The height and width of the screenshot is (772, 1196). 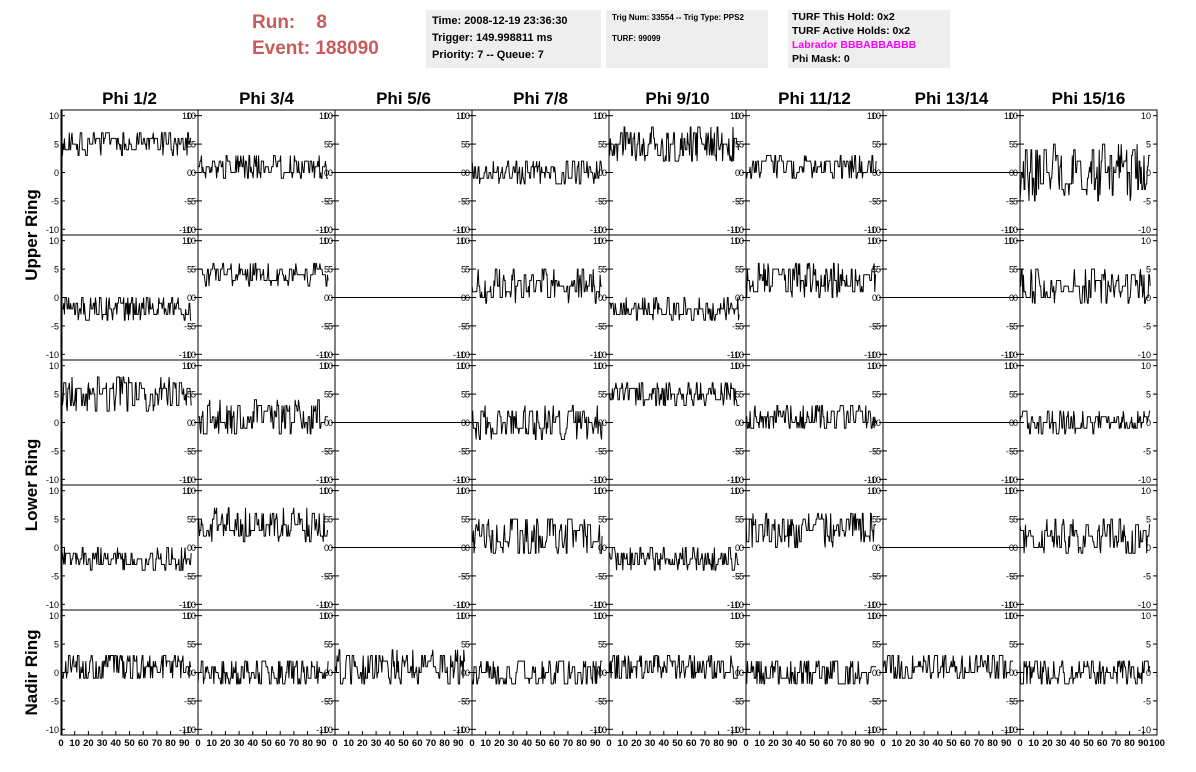 I want to click on x-tick-label: 10, so click(x=485, y=743).